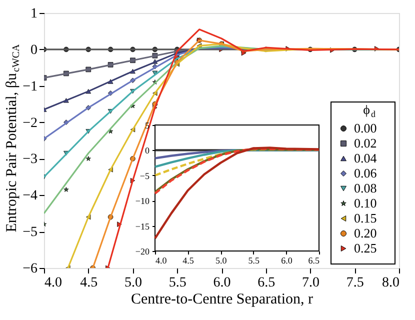  Describe the element at coordinates (30, 86) in the screenshot. I see `y-tick-label: −1` at that location.